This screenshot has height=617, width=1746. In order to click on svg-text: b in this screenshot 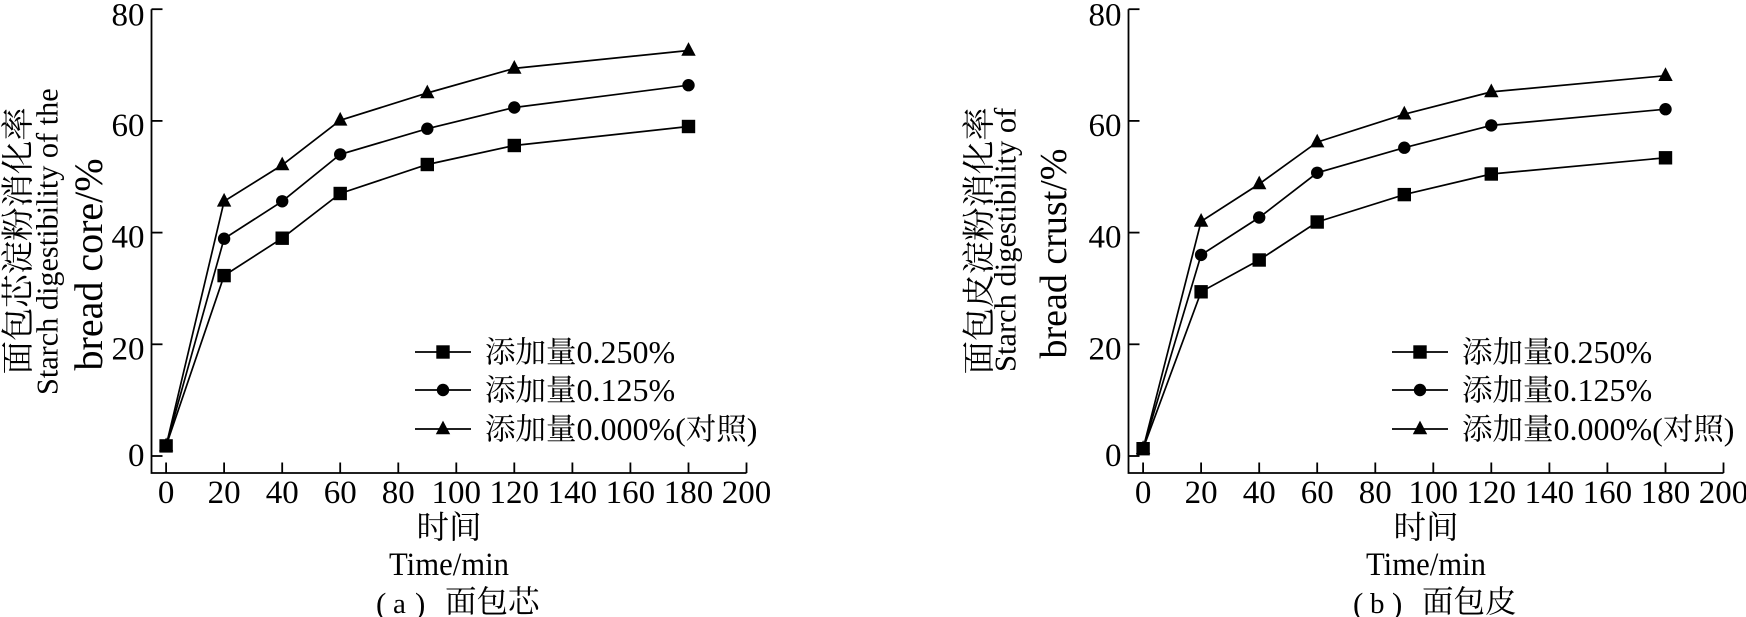, I will do `click(1377, 602)`.